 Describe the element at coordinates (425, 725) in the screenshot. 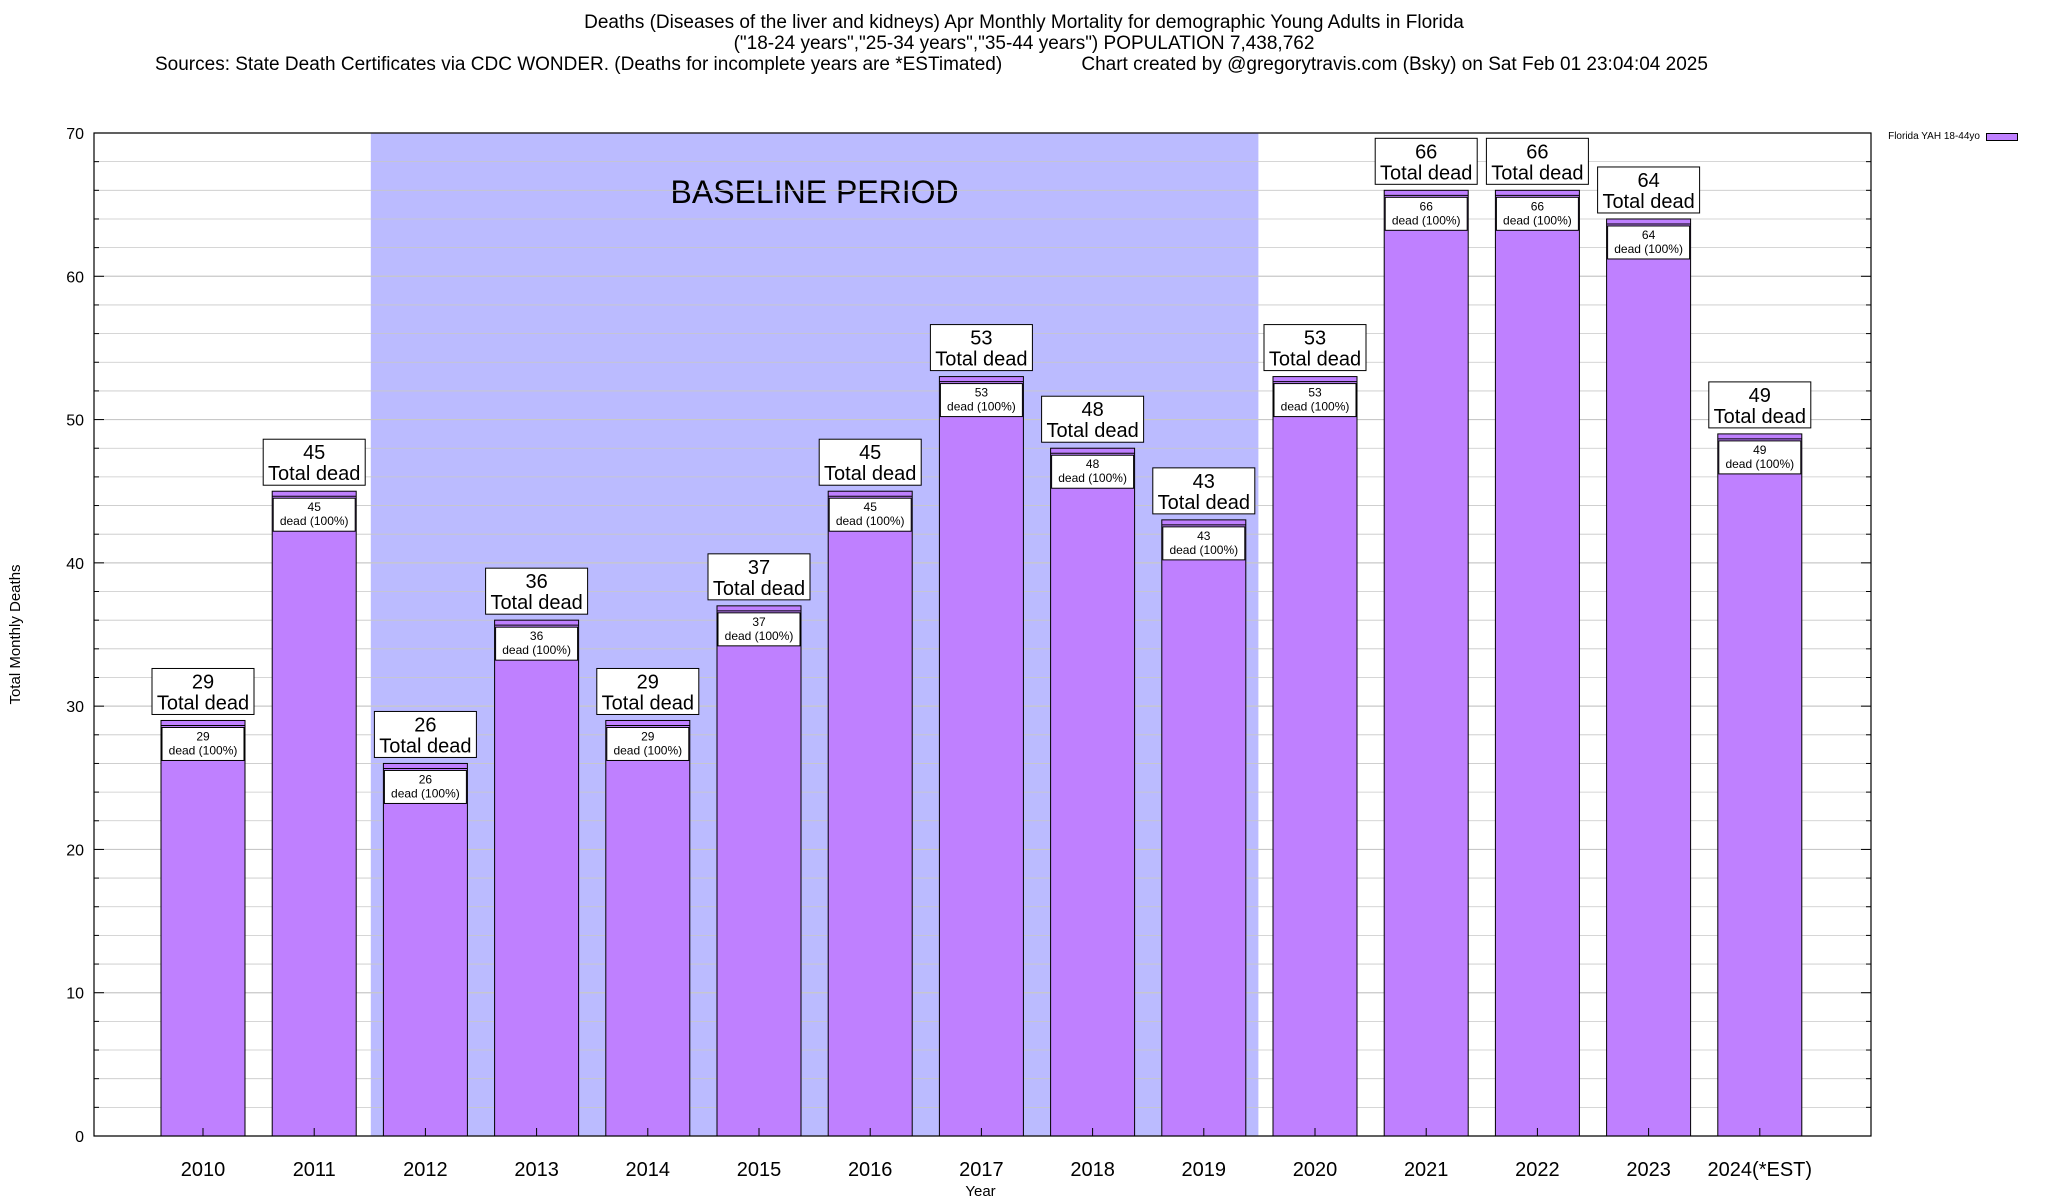

I see `top-label-value: 26` at that location.